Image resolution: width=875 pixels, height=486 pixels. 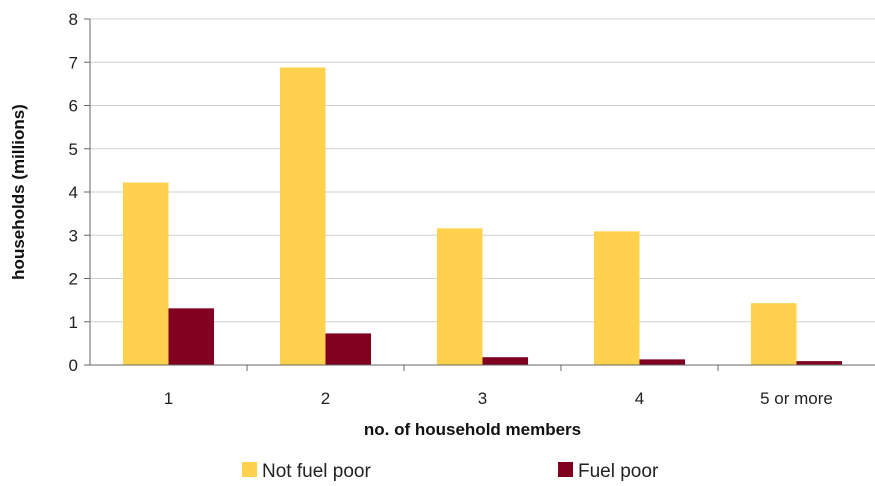 What do you see at coordinates (249, 469) in the screenshot?
I see `legend-swatch-not-fuel-poor` at bounding box center [249, 469].